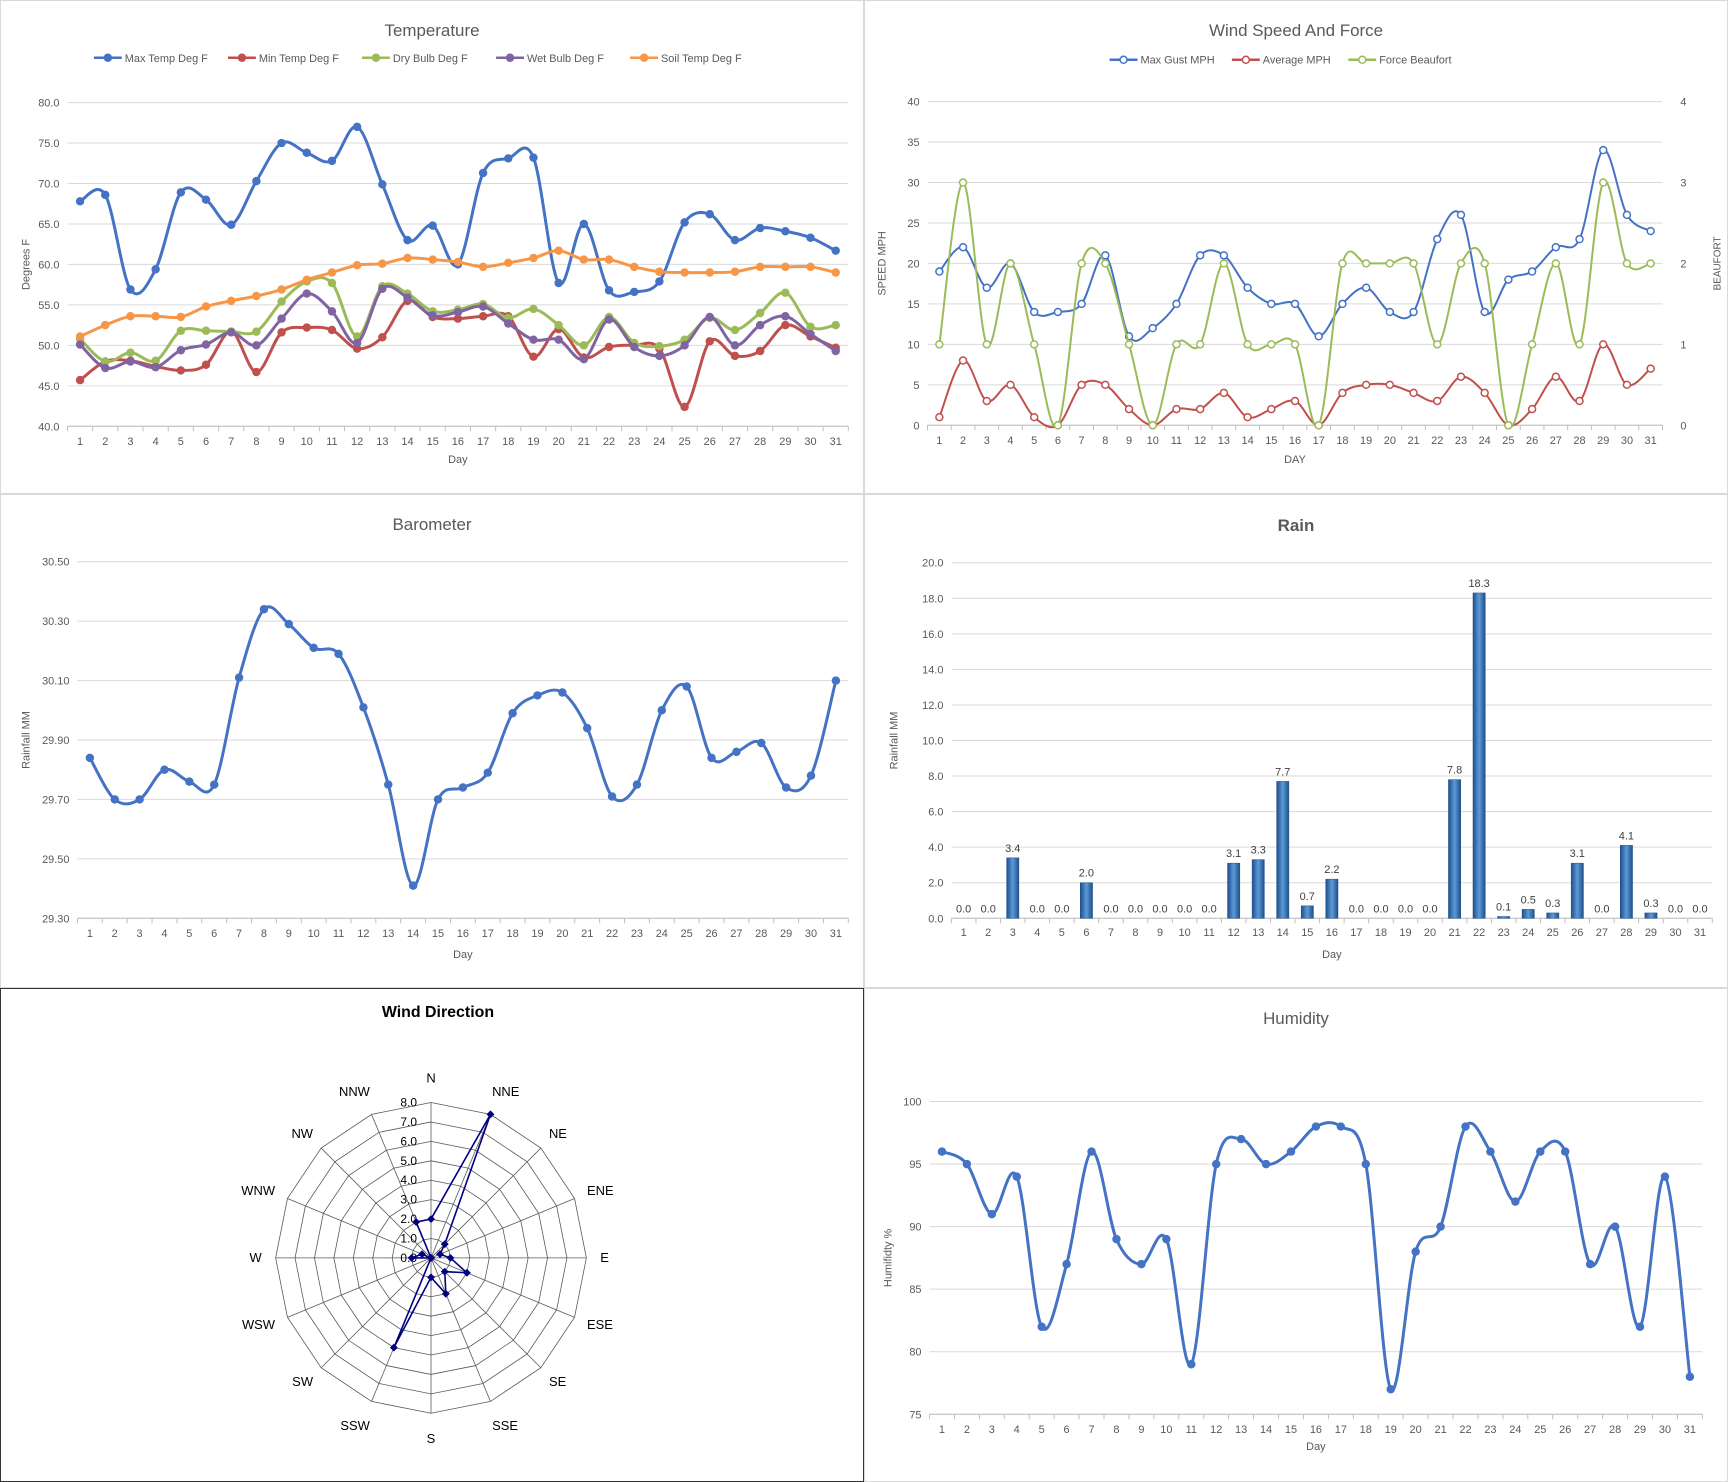 The width and height of the screenshot is (1728, 1482). What do you see at coordinates (1528, 900) in the screenshot?
I see `data-label: 0.5` at bounding box center [1528, 900].